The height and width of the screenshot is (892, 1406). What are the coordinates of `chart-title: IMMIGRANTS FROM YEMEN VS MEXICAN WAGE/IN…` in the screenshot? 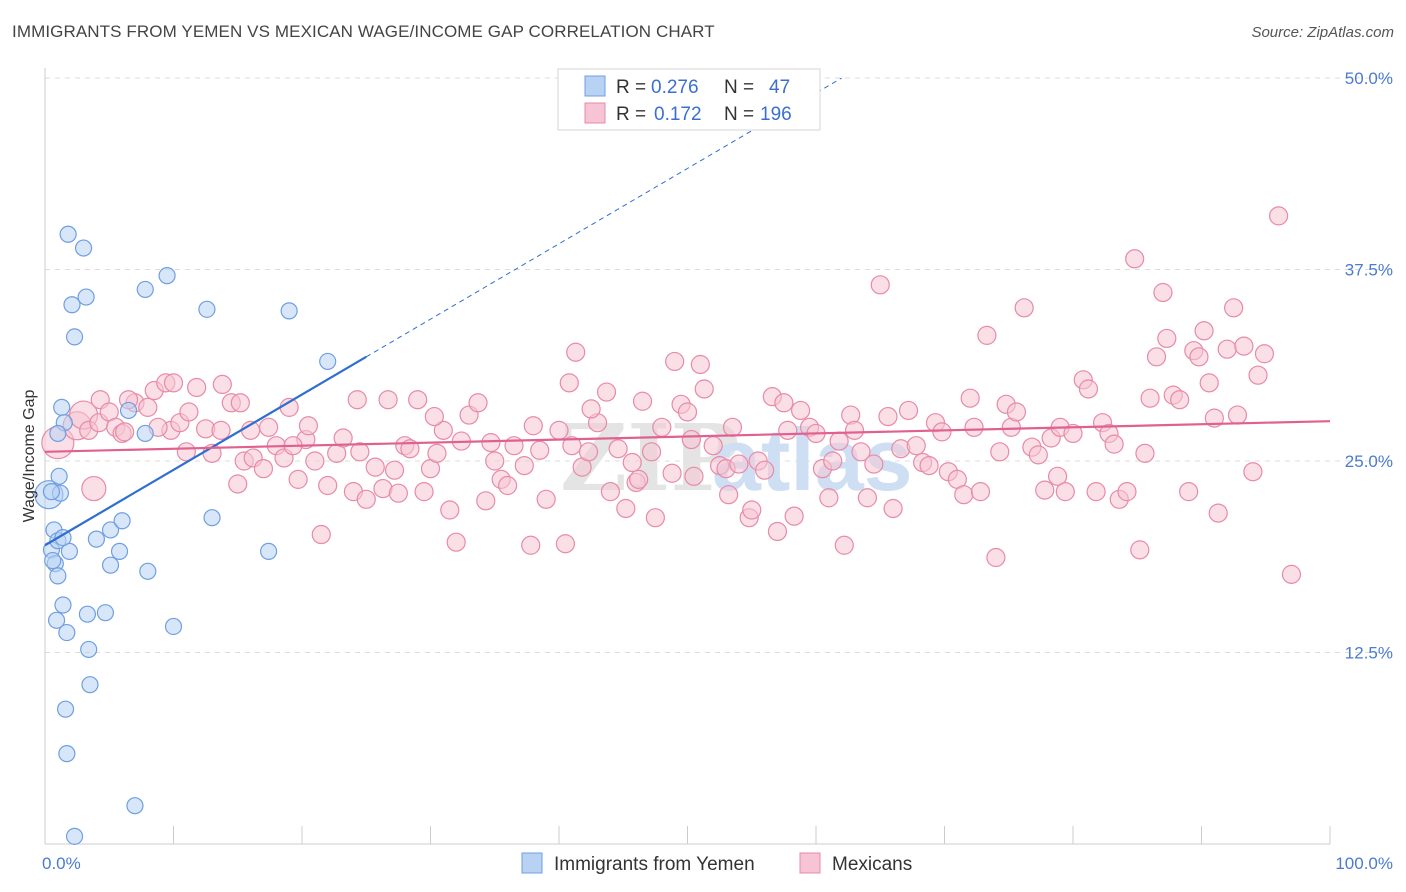 It's located at (363, 31).